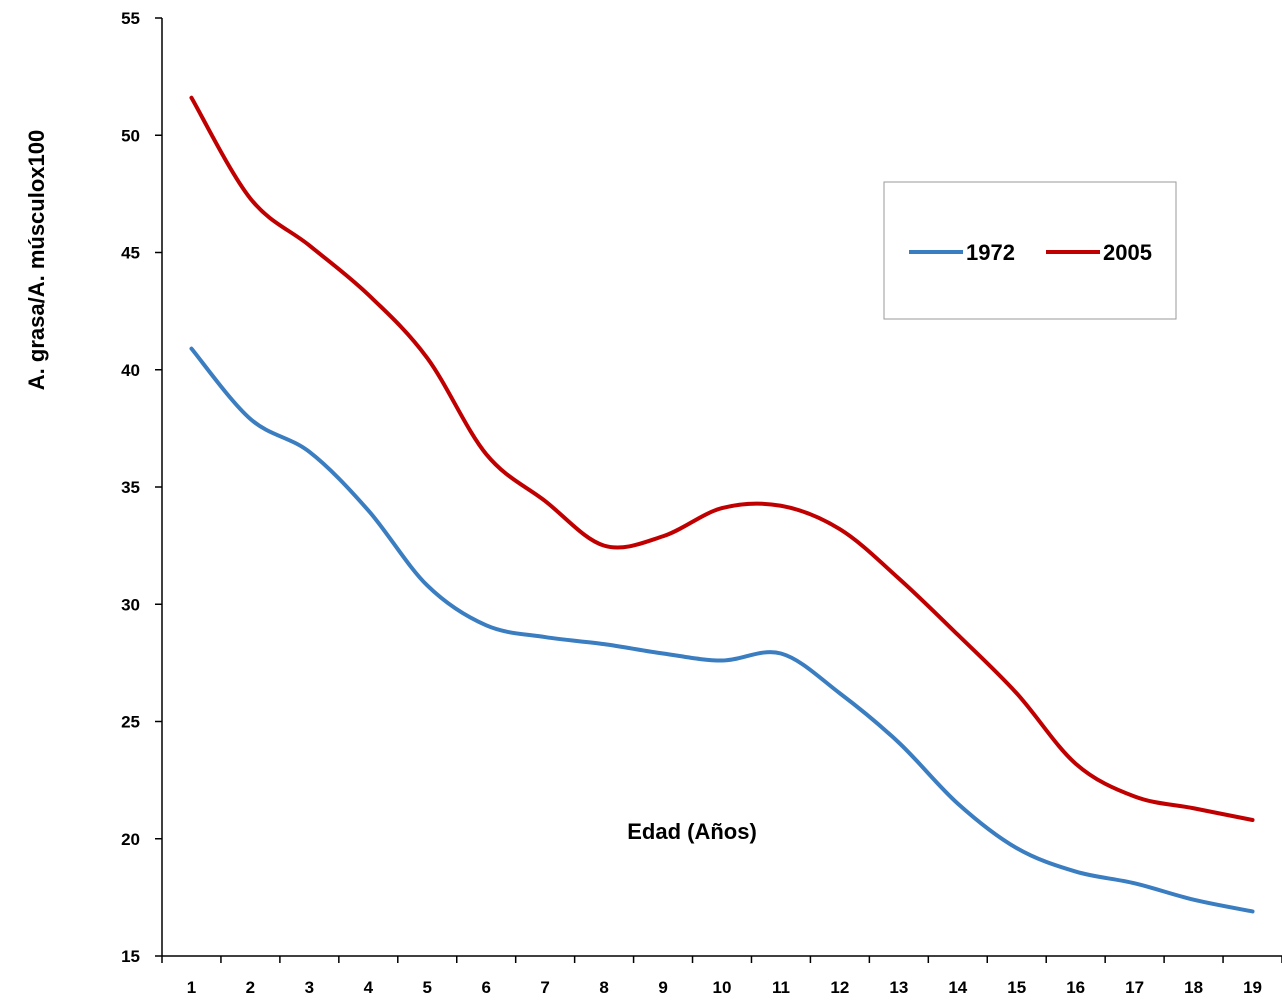  What do you see at coordinates (36, 260) in the screenshot?
I see `y-axis-title: A. grasa/A. músculox100` at bounding box center [36, 260].